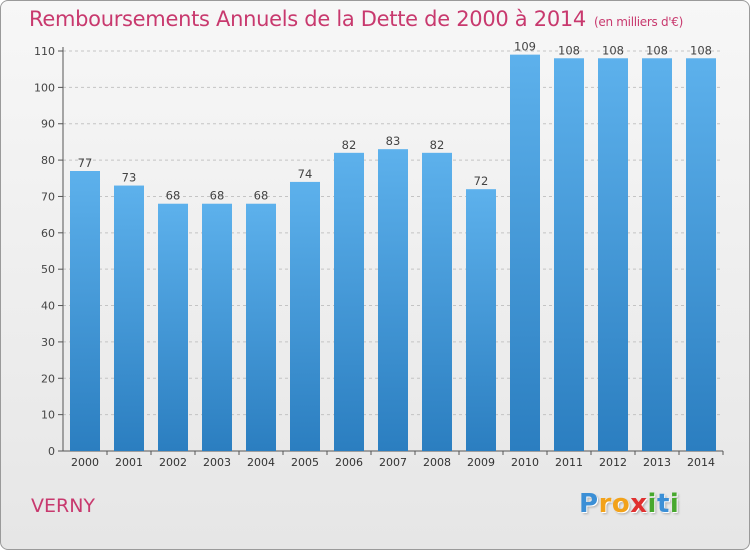 Image resolution: width=750 pixels, height=550 pixels. I want to click on x-tick-label: 2008, so click(437, 462).